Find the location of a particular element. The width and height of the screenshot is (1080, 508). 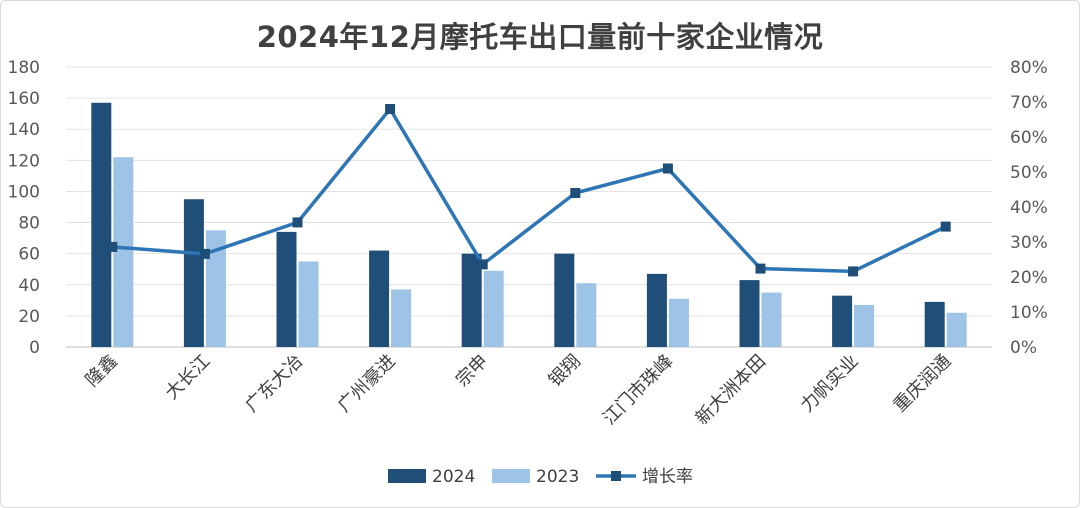

category-label: 力帆实业 is located at coordinates (830, 384).